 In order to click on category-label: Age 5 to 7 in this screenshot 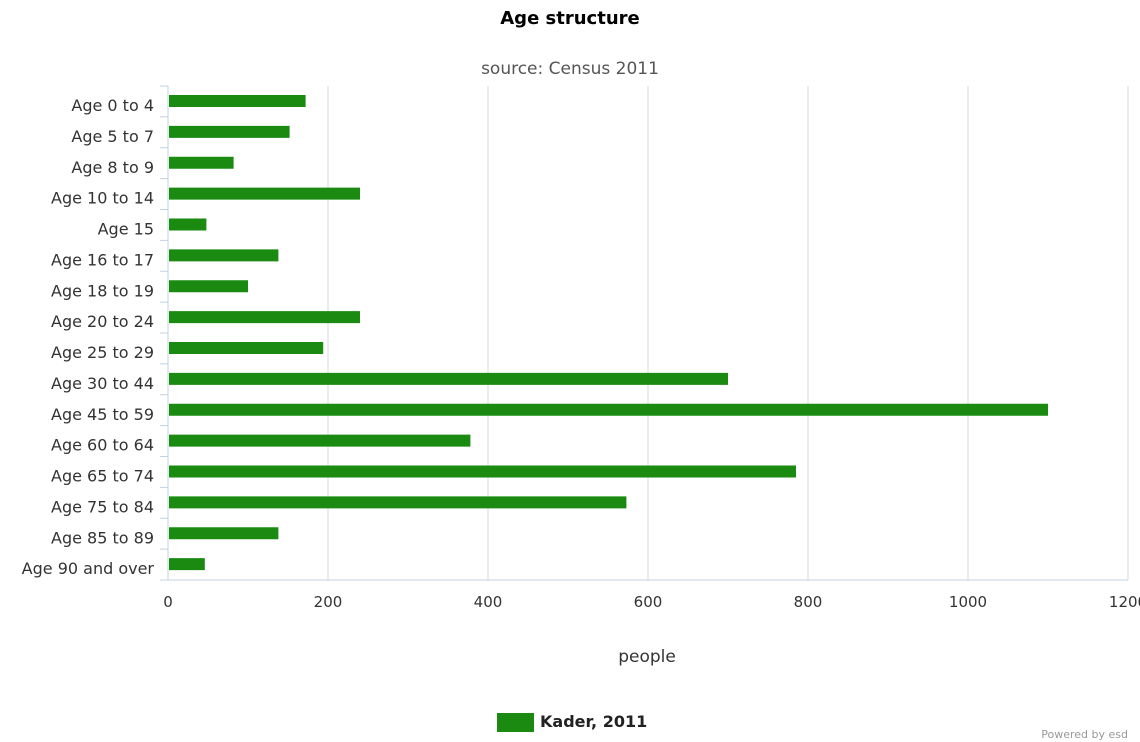, I will do `click(112, 136)`.